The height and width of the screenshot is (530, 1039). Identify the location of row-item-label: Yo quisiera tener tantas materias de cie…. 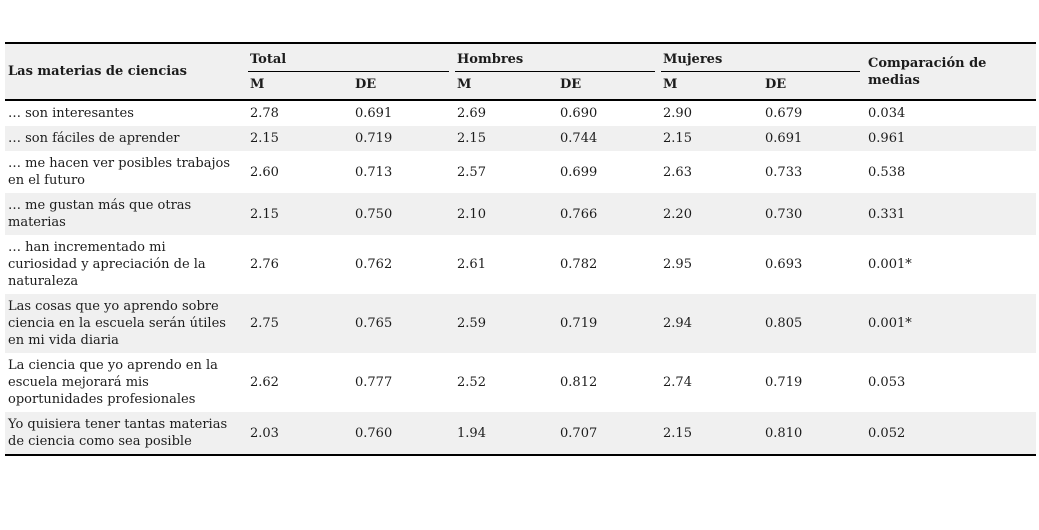
(126, 434).